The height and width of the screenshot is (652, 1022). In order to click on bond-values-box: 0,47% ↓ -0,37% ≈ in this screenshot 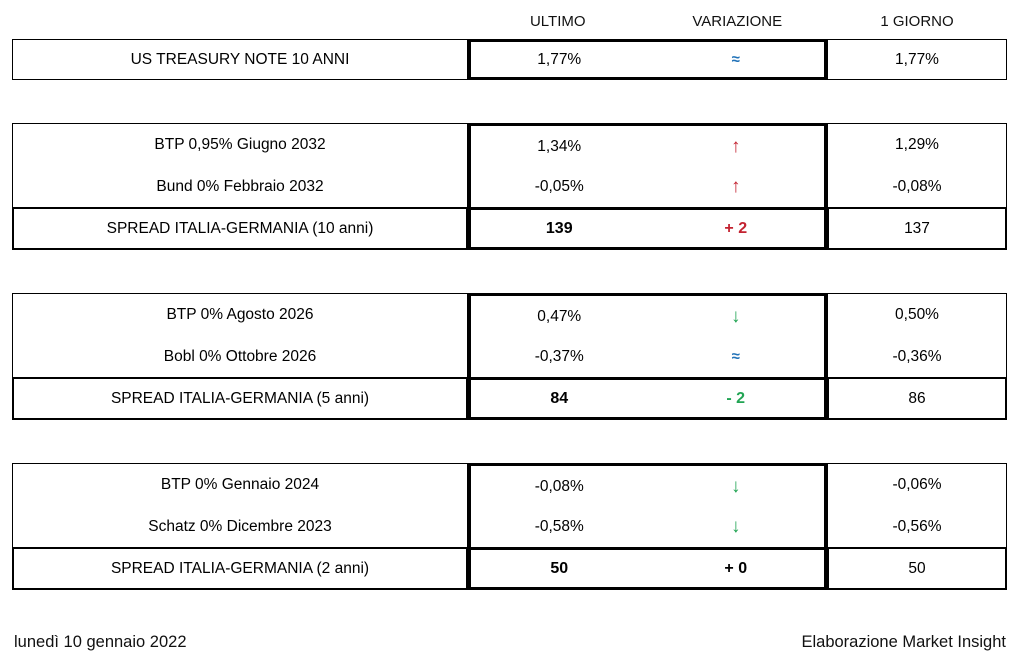, I will do `click(647, 335)`.